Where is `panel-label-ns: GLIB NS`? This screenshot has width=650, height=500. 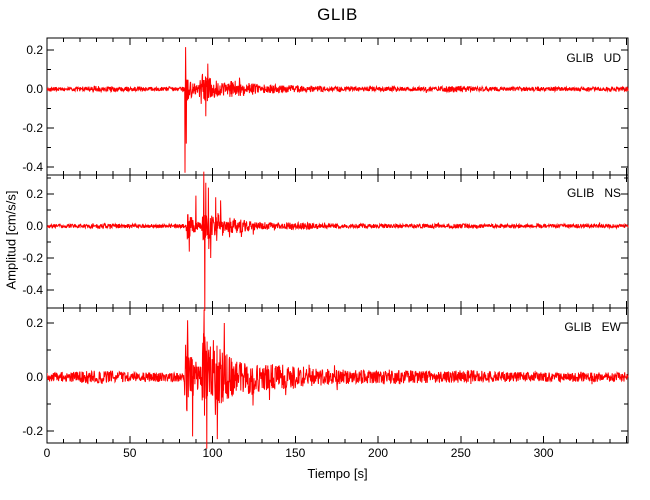 panel-label-ns: GLIB NS is located at coordinates (593, 193).